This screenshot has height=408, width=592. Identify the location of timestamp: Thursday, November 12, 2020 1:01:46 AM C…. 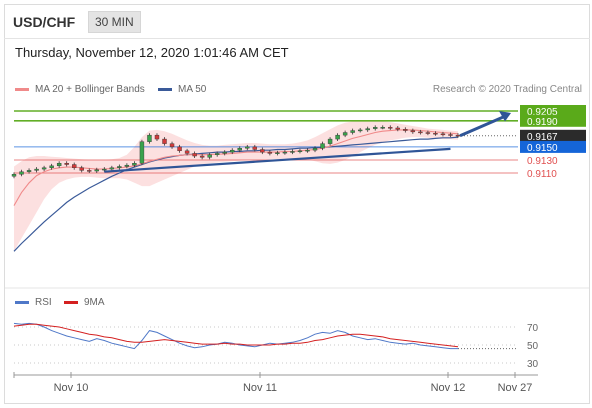
(152, 52).